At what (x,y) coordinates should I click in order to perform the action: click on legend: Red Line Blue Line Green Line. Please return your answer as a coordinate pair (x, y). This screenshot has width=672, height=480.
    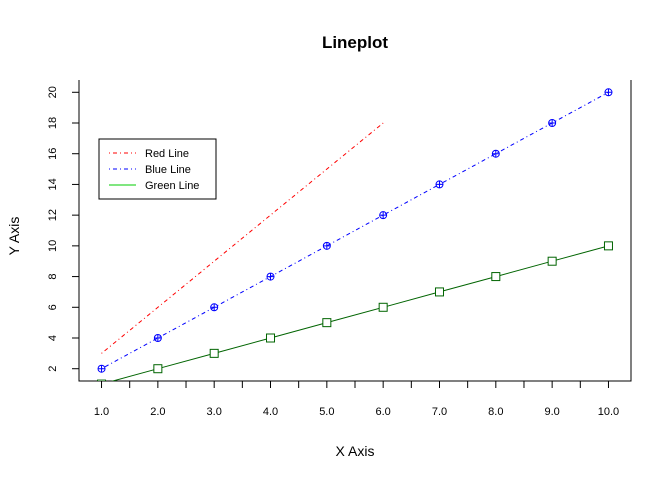
    Looking at the image, I should click on (157, 169).